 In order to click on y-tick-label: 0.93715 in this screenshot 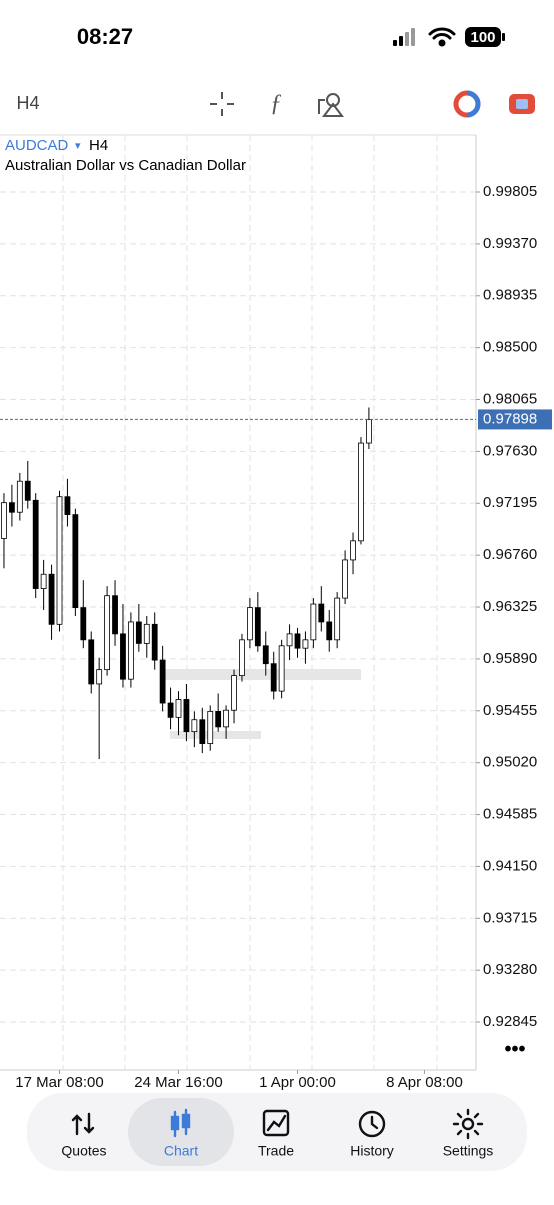, I will do `click(510, 917)`.